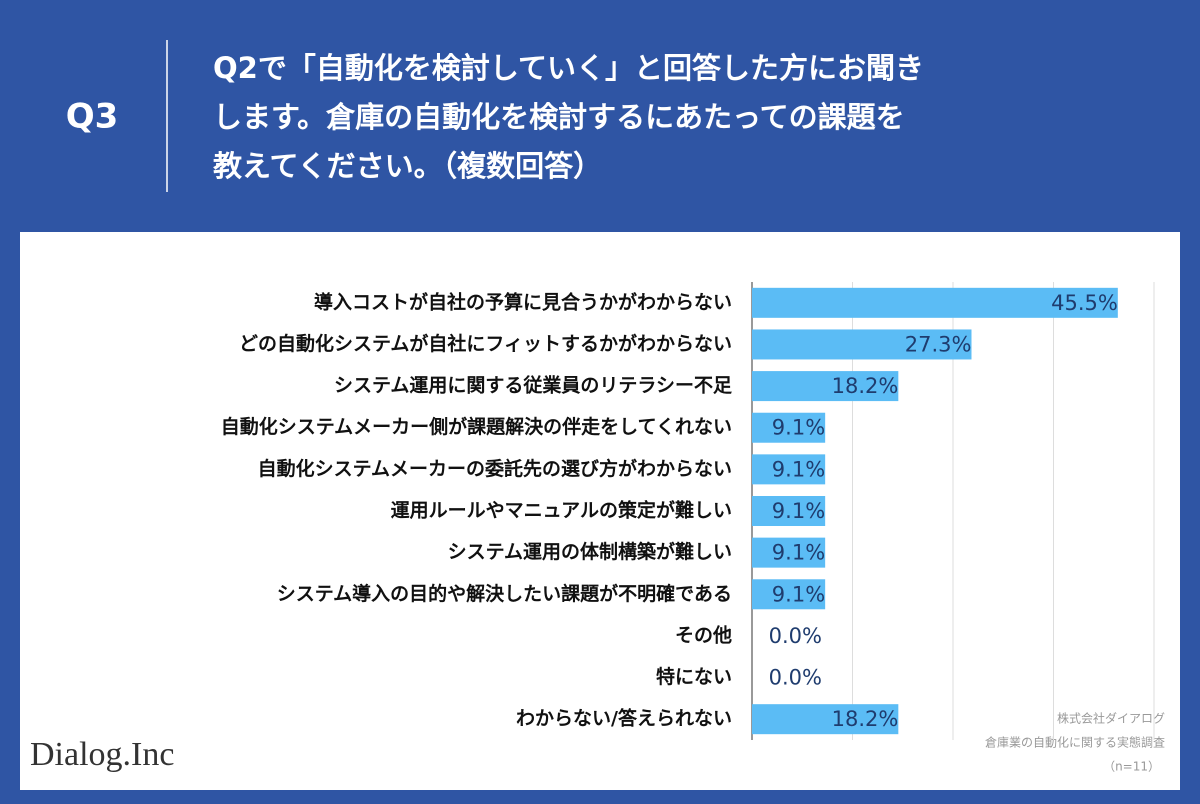 This screenshot has height=804, width=1200. Describe the element at coordinates (1131, 767) in the screenshot. I see `source: （n=11）` at that location.